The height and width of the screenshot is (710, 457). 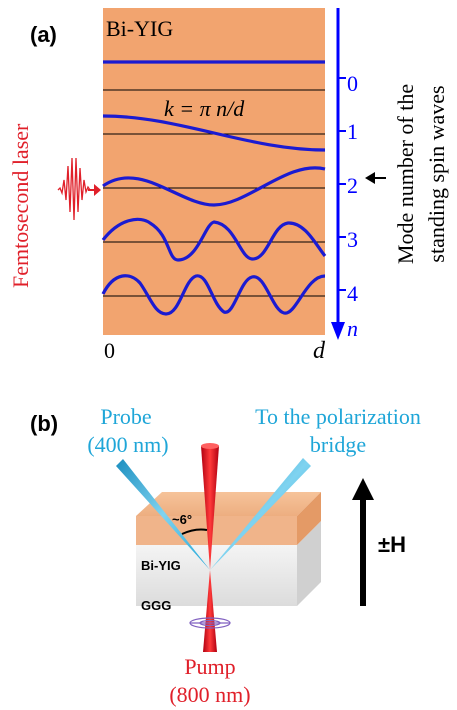 I want to click on ggg-right-face, so click(x=309, y=563).